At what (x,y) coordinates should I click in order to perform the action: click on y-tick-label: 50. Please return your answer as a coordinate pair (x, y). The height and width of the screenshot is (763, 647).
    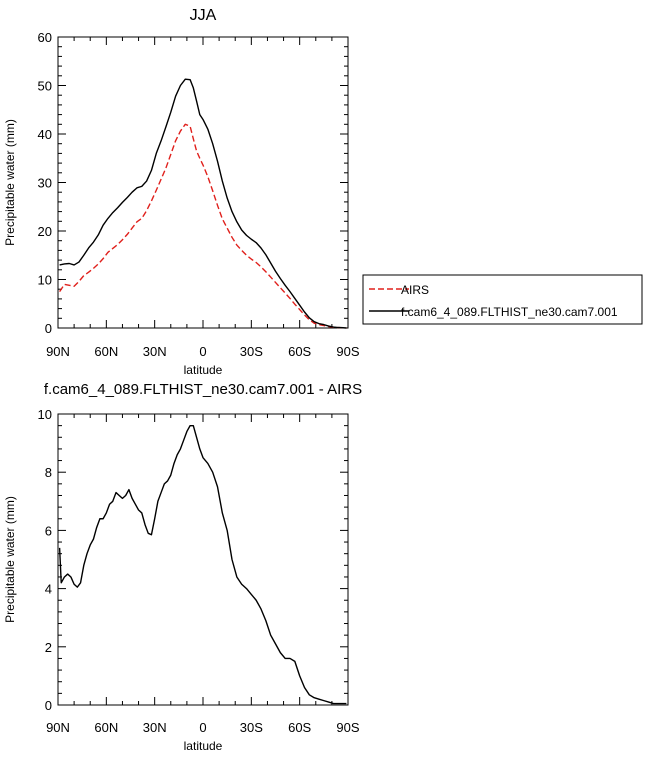
    Looking at the image, I should click on (45, 86).